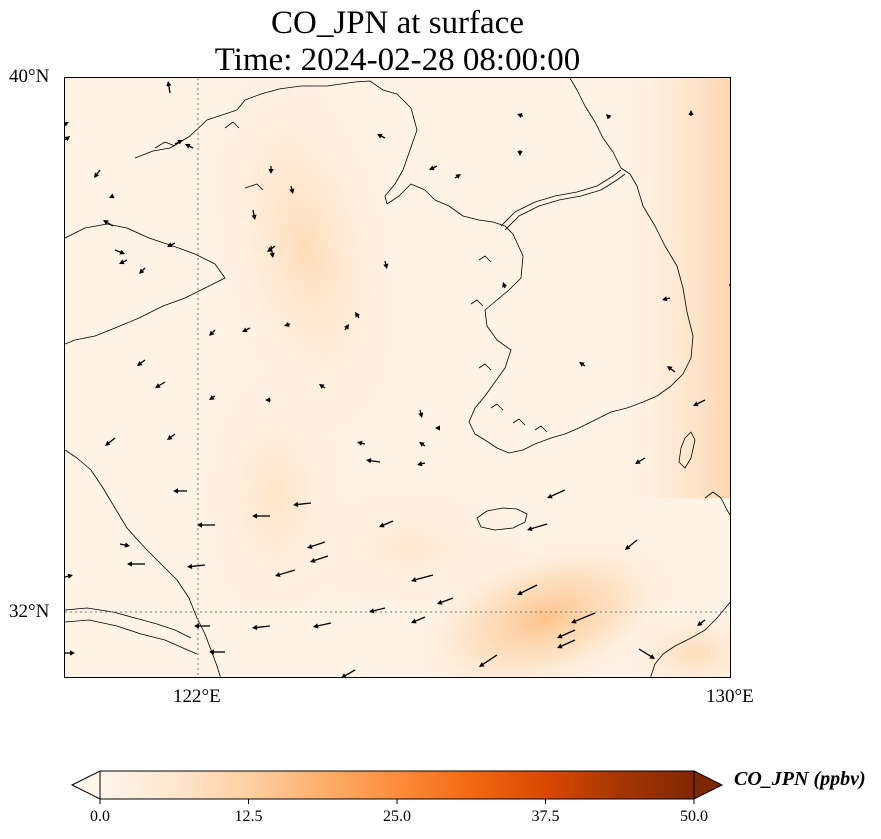  I want to click on lon-label-130e: 130°E, so click(730, 696).